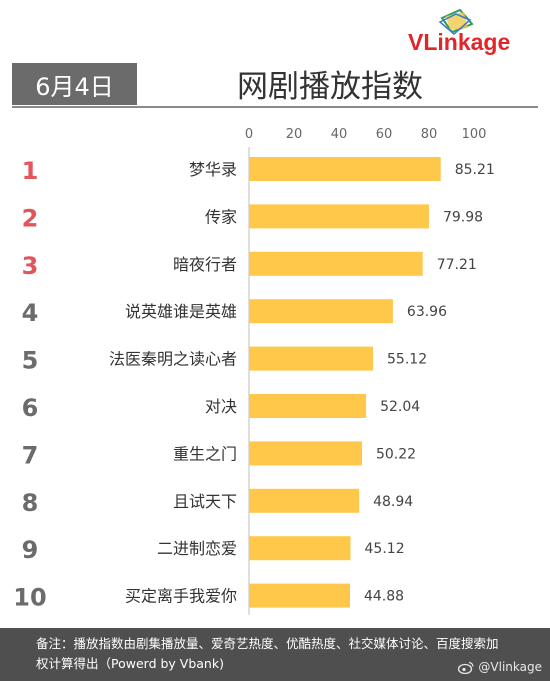 This screenshot has width=550, height=681. Describe the element at coordinates (30, 503) in the screenshot. I see `rank-number: 8` at that location.